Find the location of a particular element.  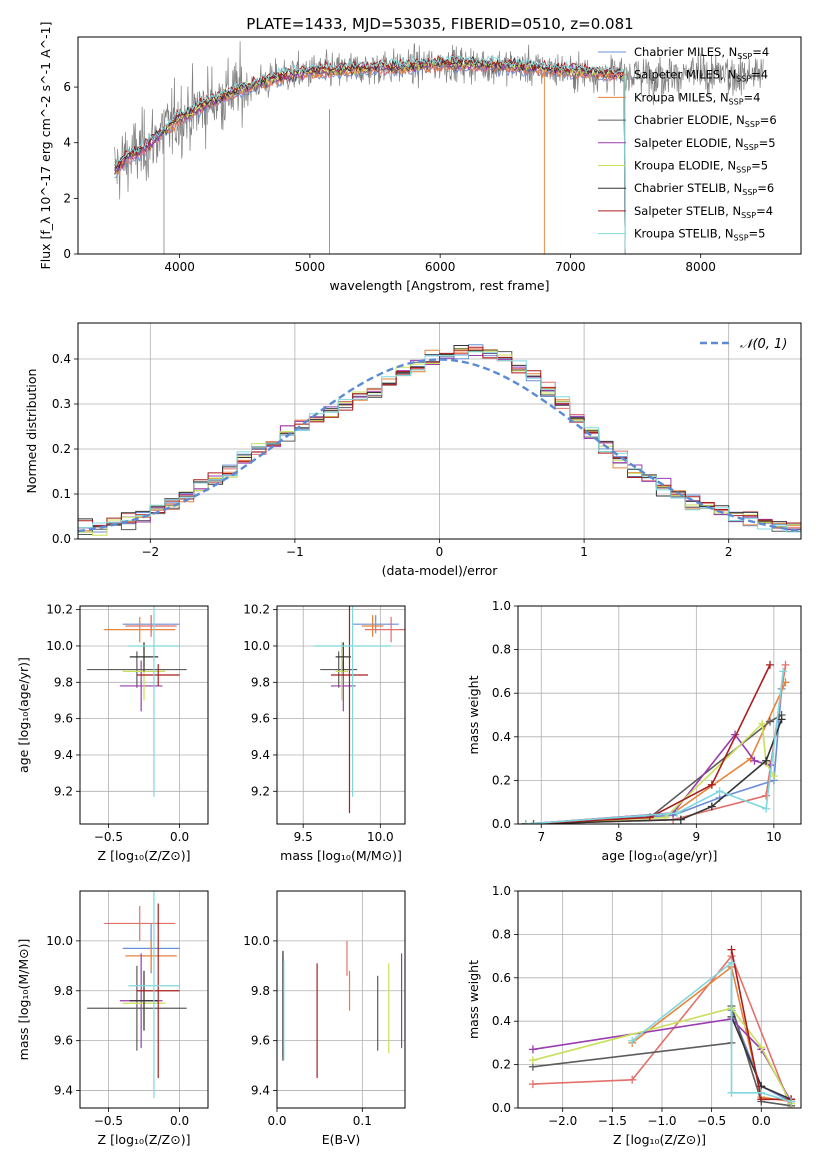

x-tick-label: 8000 is located at coordinates (700, 267).